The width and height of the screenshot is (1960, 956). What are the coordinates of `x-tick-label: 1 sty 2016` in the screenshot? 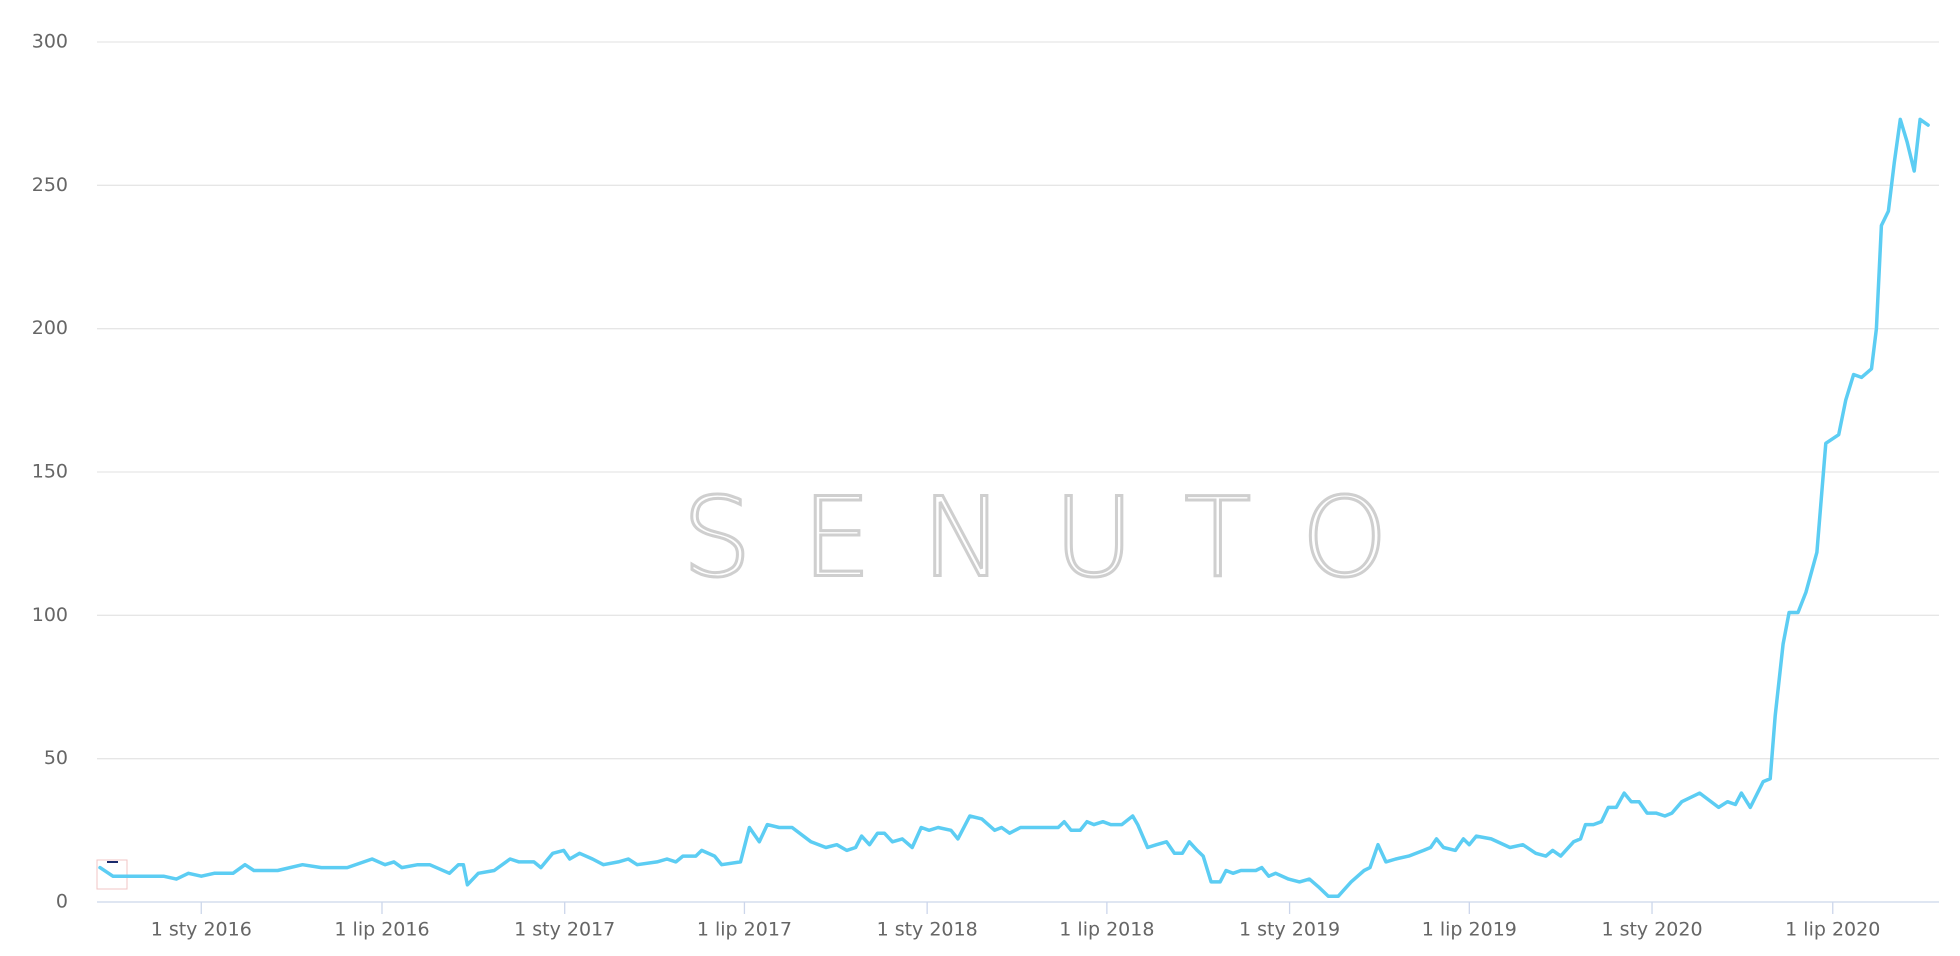 It's located at (201, 930).